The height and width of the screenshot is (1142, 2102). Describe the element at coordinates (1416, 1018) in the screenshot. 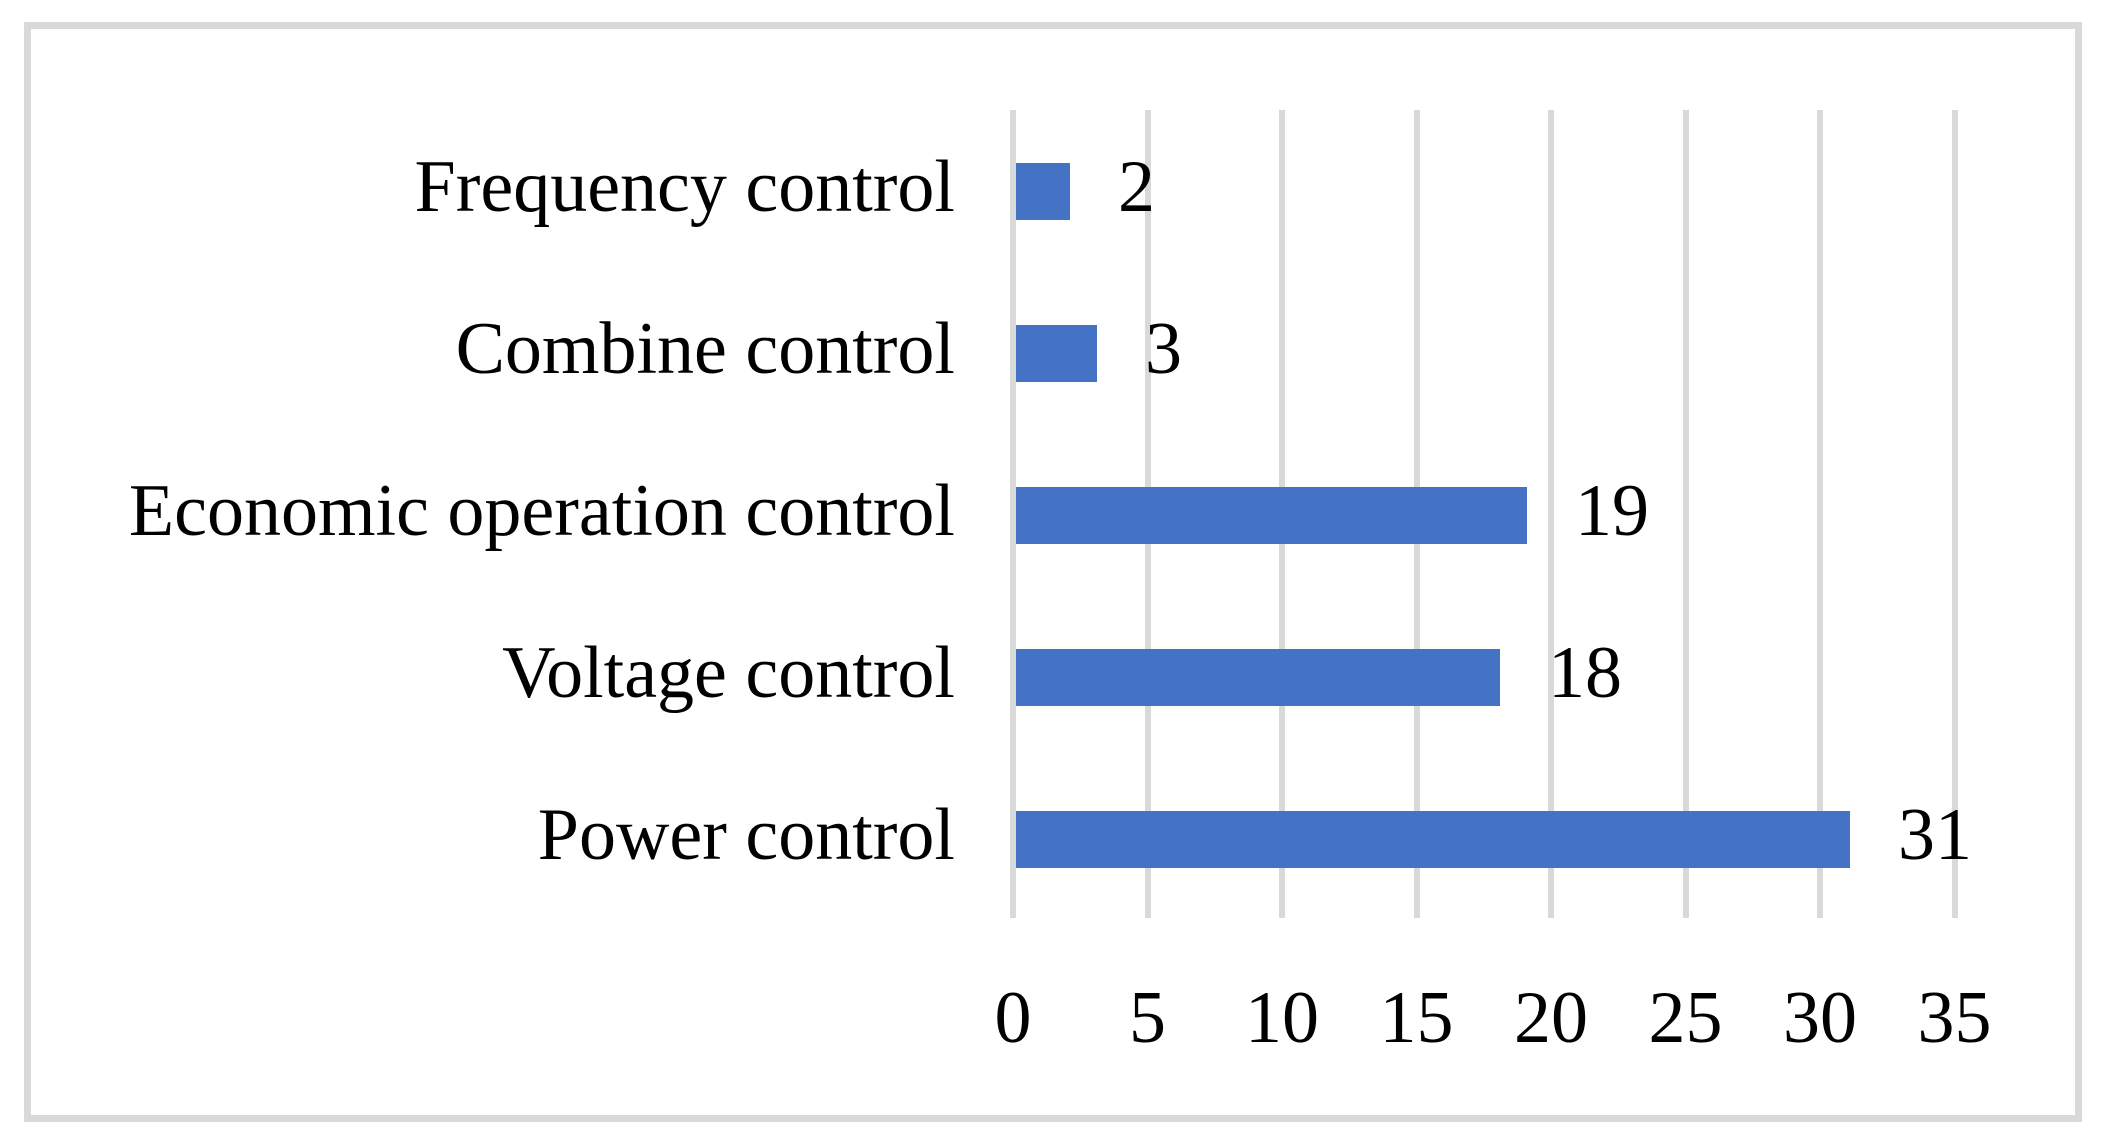

I see `x-axis-tick-label-15: 15` at that location.